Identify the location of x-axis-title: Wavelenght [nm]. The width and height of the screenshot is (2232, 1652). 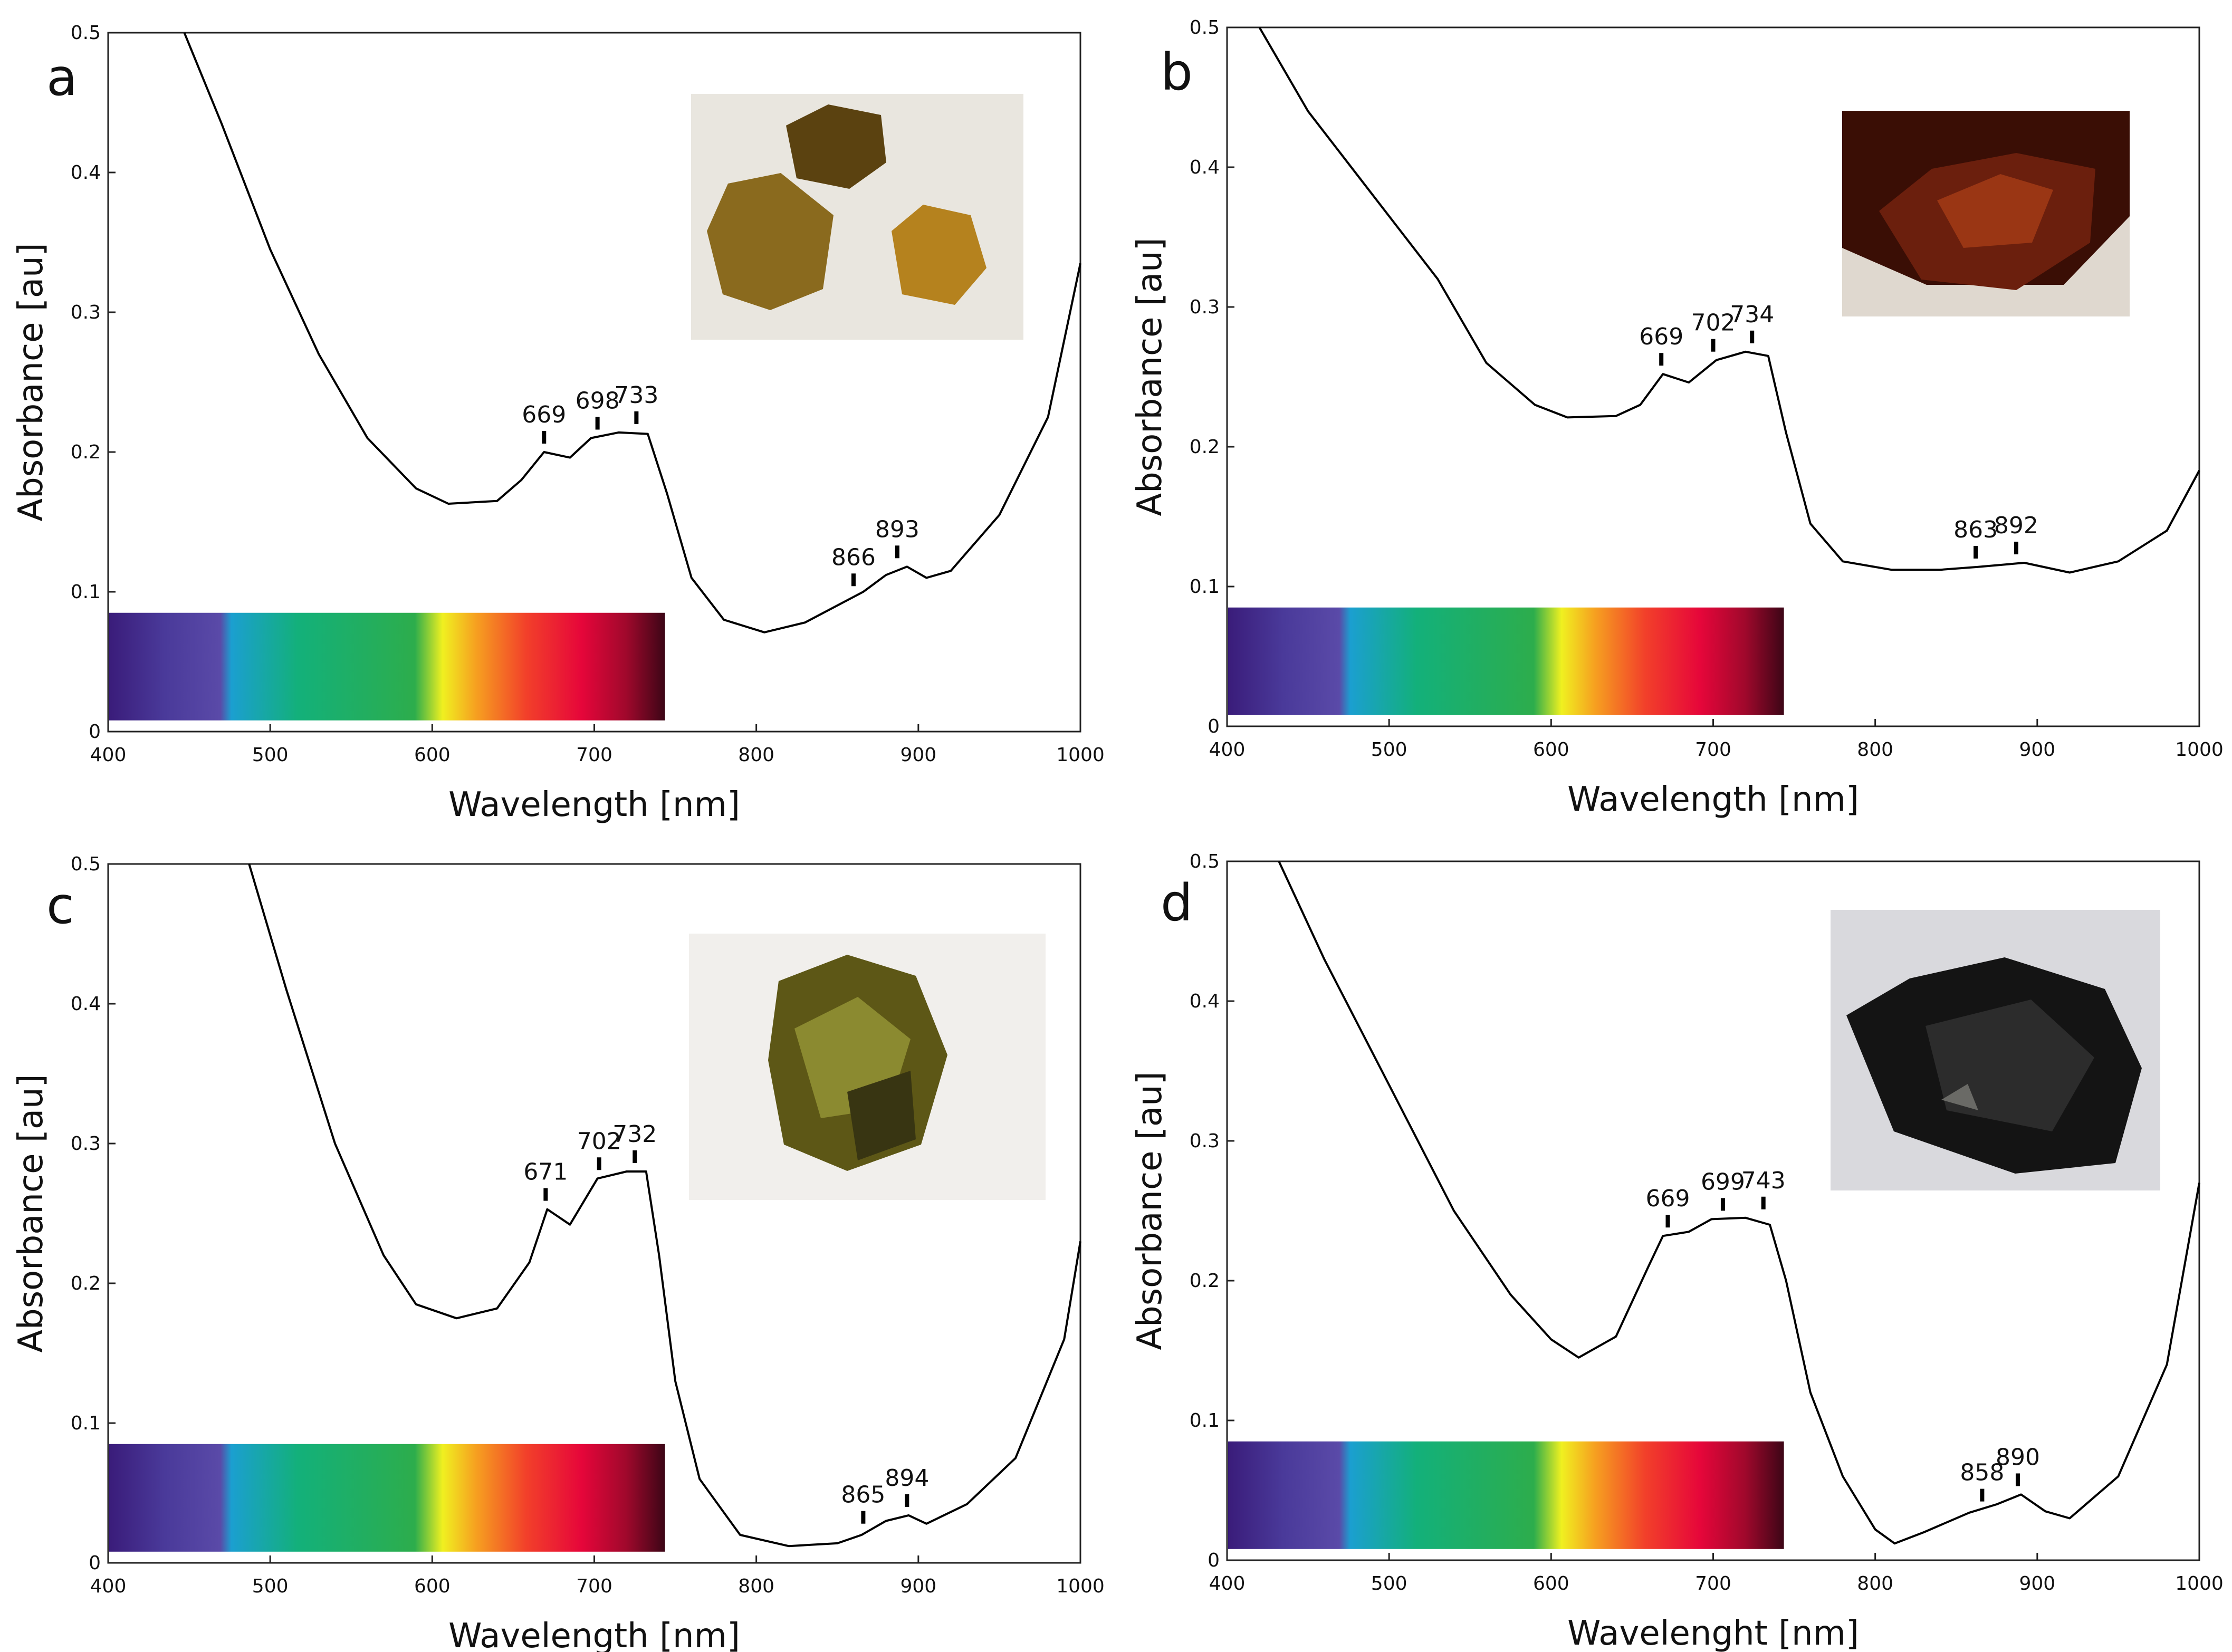
(1713, 1633).